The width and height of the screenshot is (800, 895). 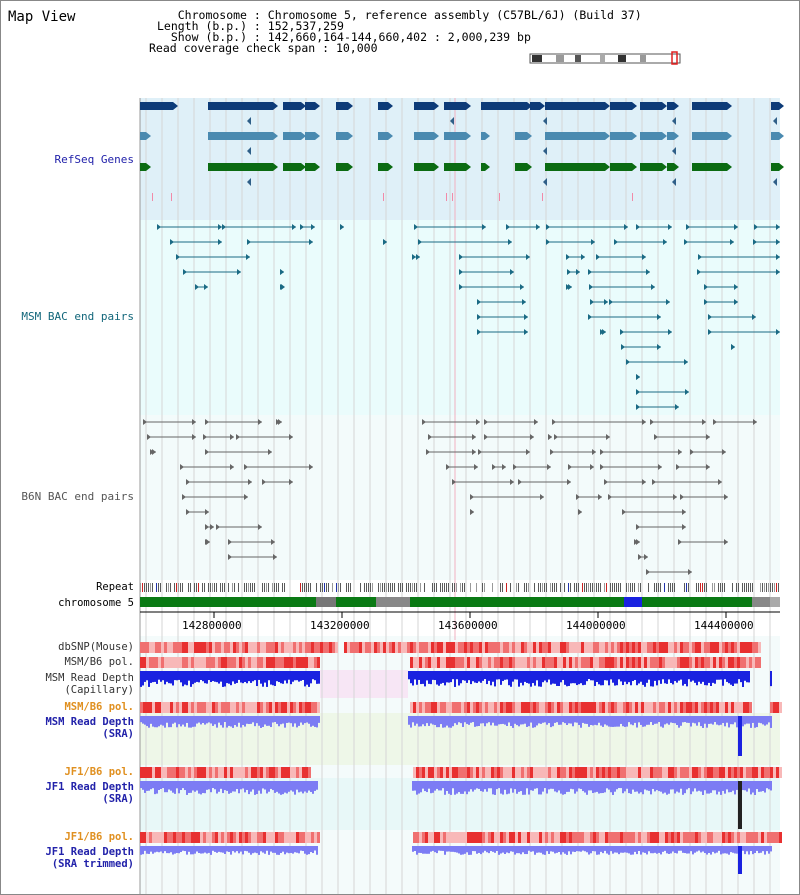 I want to click on track-label-msm-depth-sra: MSM Read Depth (SRA), so click(x=70, y=728).